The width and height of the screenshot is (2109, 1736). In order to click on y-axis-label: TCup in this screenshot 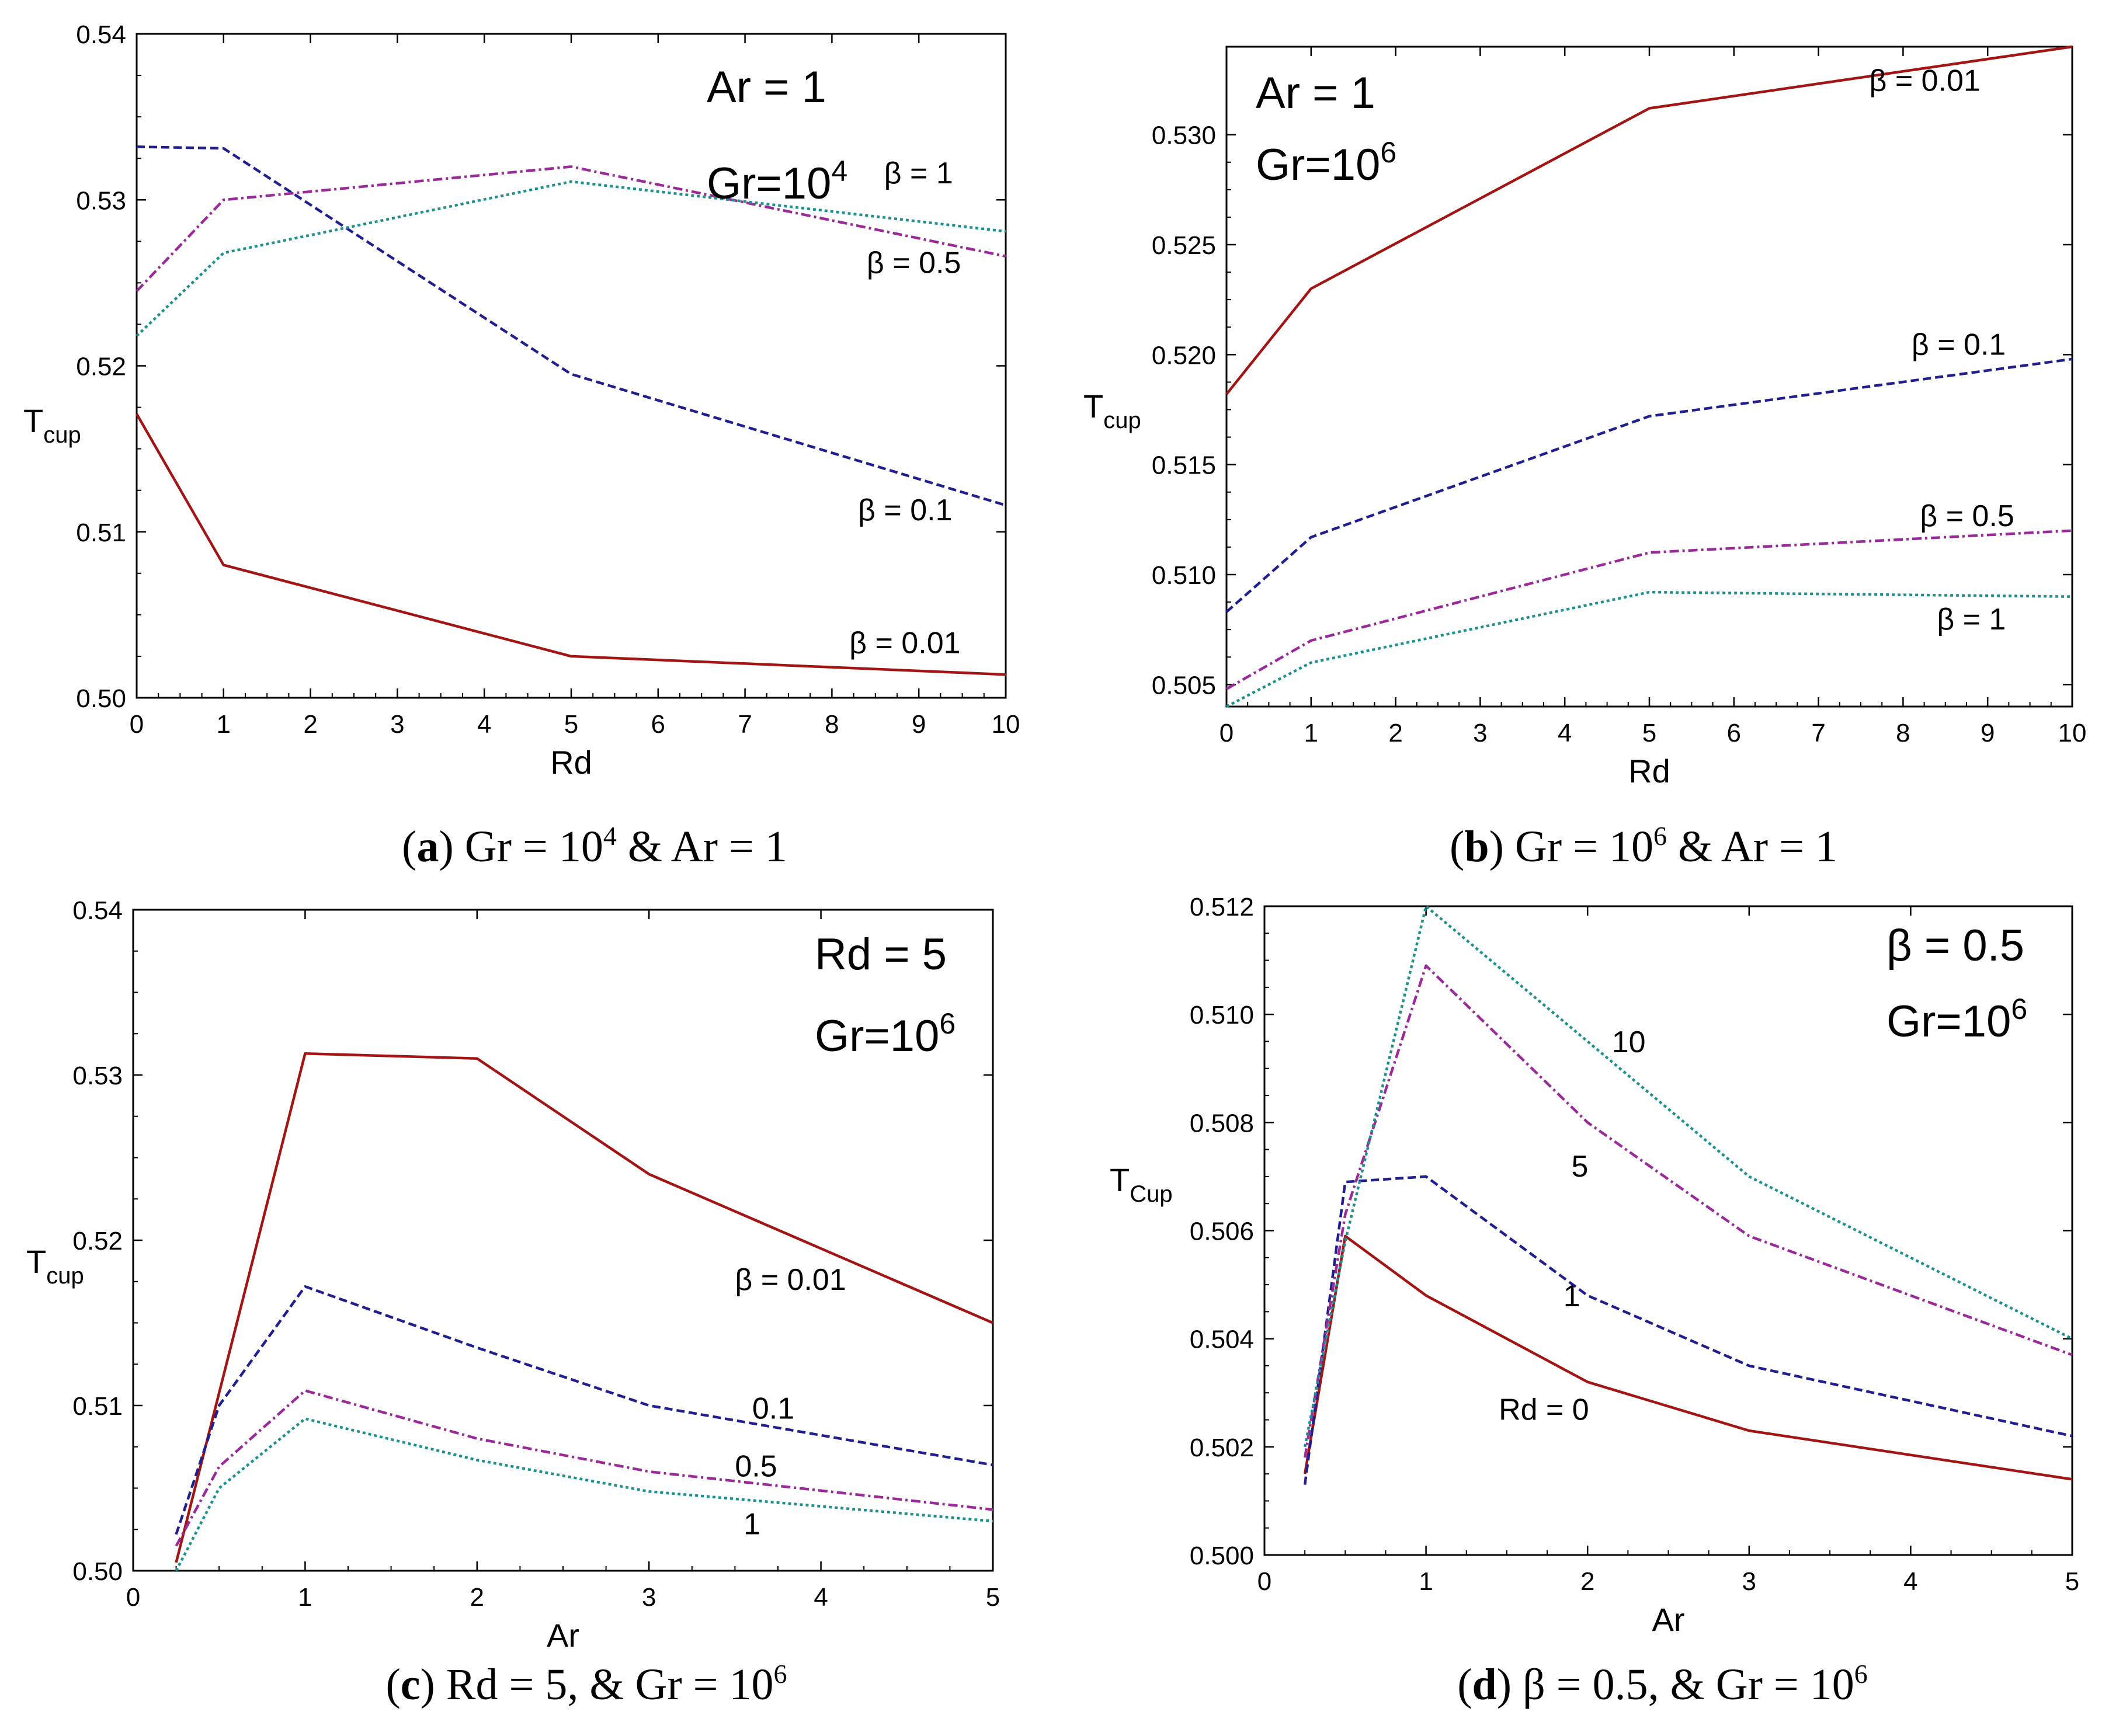, I will do `click(1141, 1184)`.